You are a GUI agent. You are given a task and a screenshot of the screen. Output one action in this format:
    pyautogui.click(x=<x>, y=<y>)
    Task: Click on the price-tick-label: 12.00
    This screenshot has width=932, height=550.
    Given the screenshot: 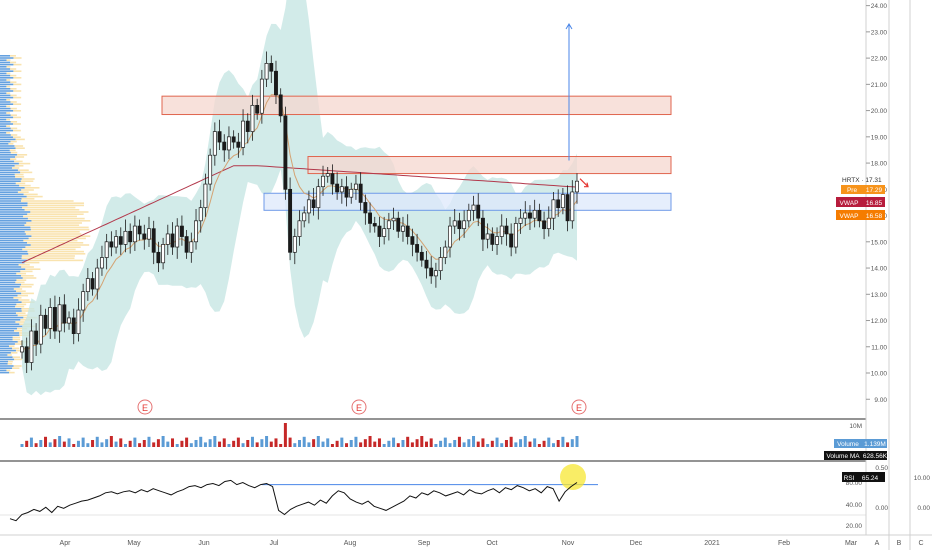 What is the action you would take?
    pyautogui.click(x=879, y=321)
    